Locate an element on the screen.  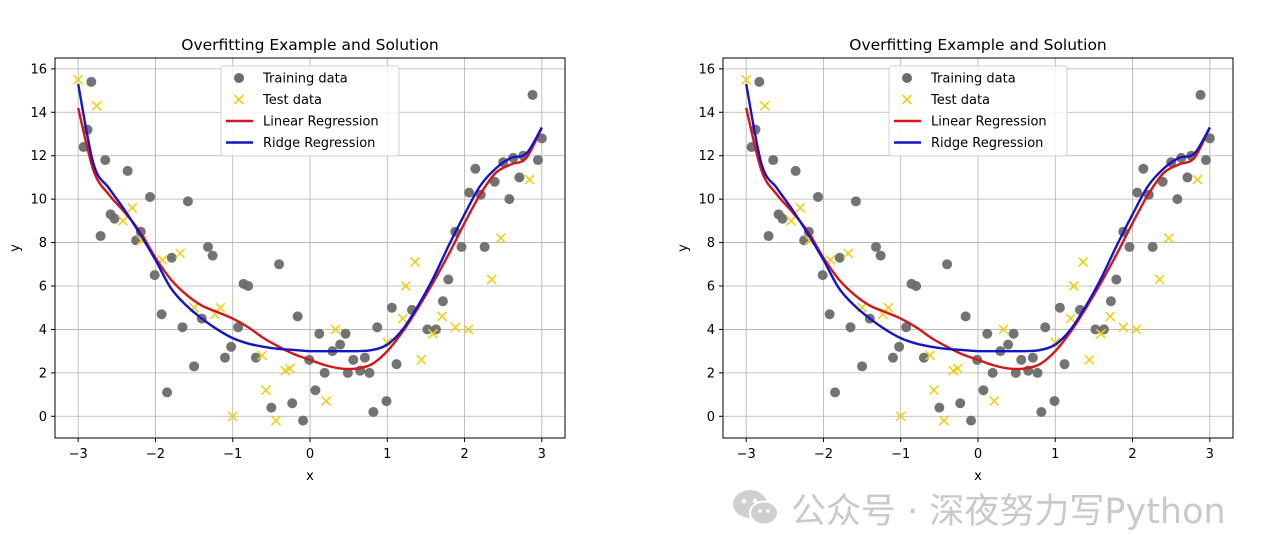
legend-marker-test-data is located at coordinates (907, 99).